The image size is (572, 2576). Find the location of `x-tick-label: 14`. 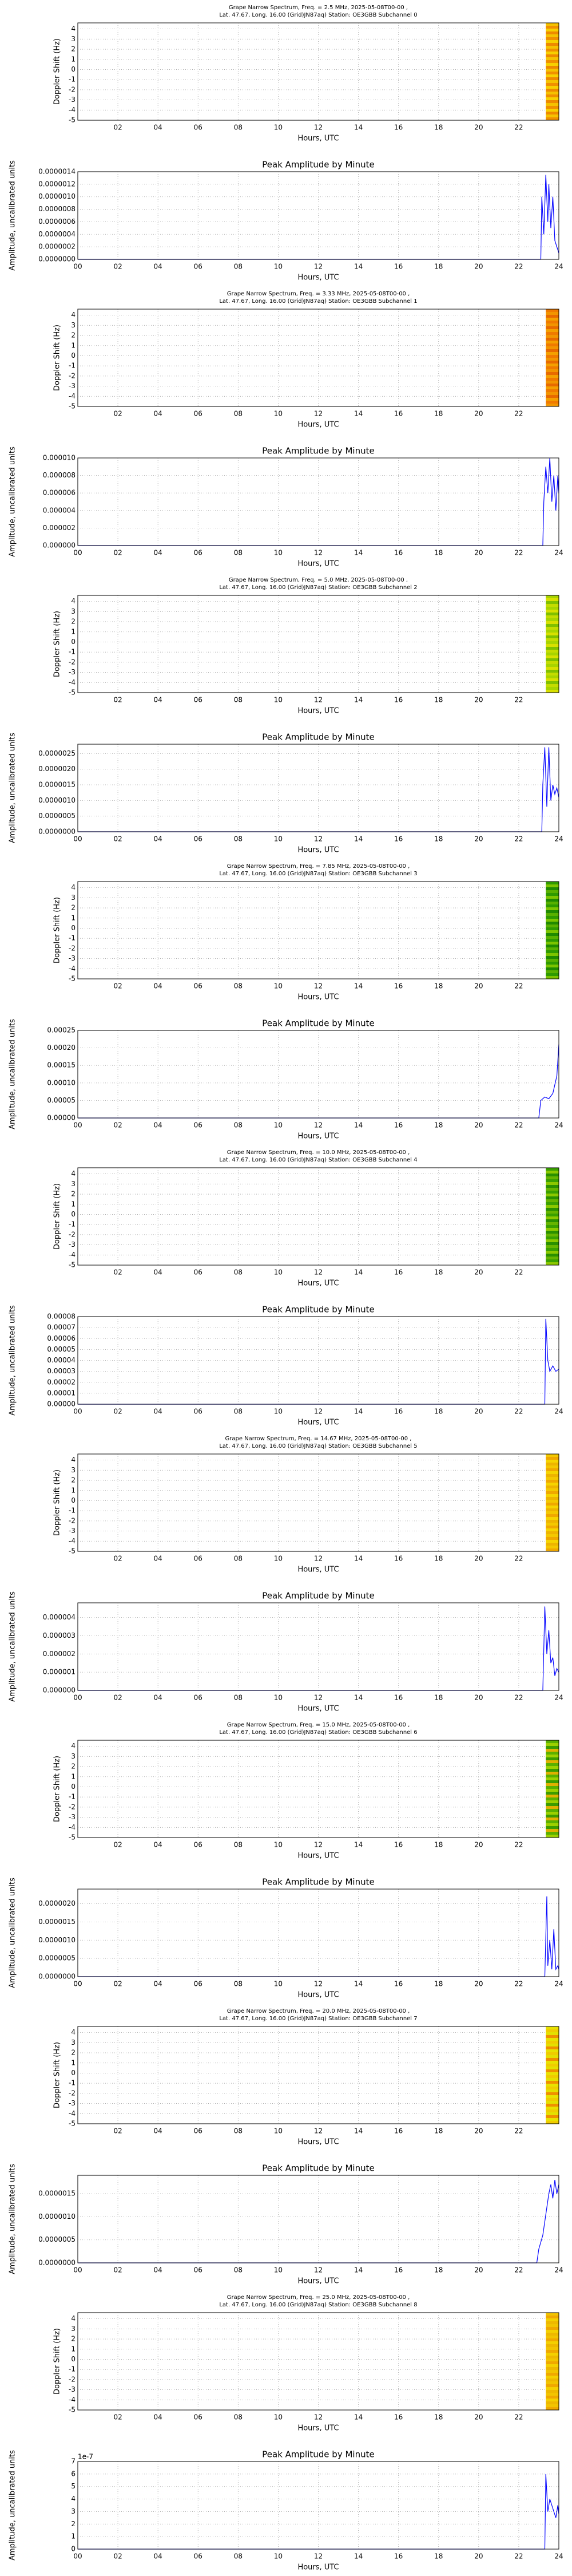

x-tick-label: 14 is located at coordinates (358, 2557).